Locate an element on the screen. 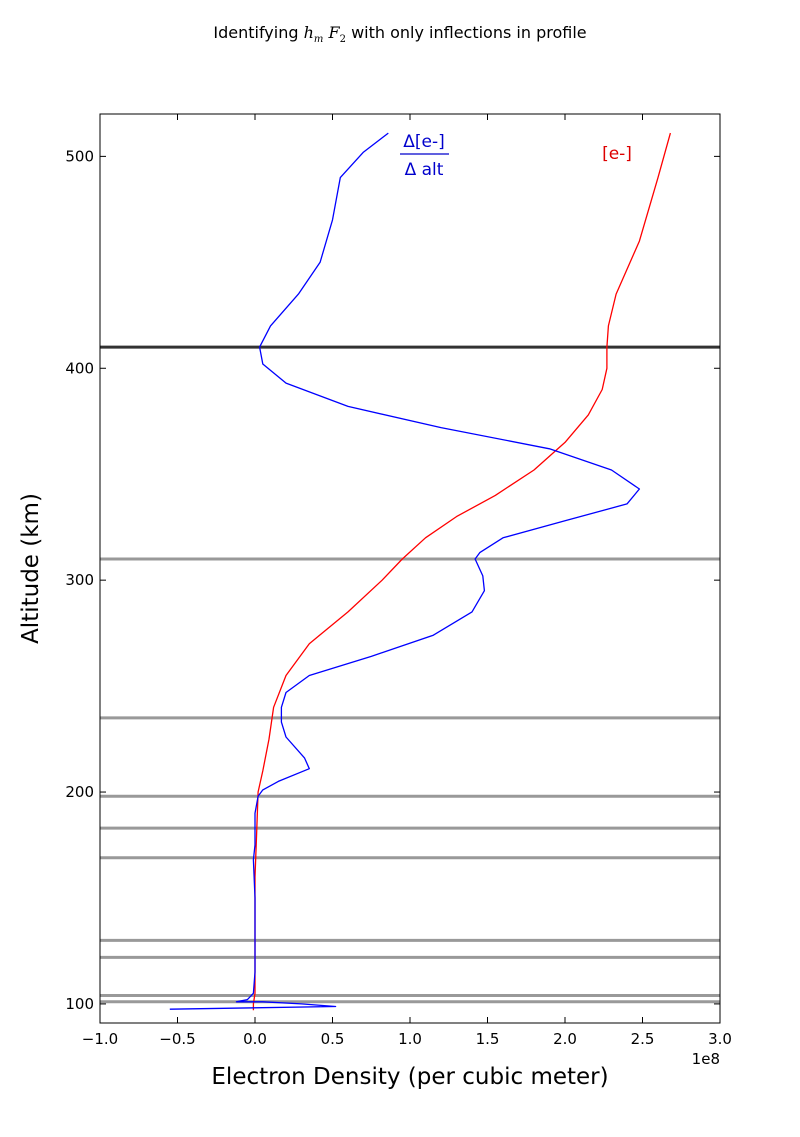 The width and height of the screenshot is (800, 1137). title-F: F is located at coordinates (334, 32).